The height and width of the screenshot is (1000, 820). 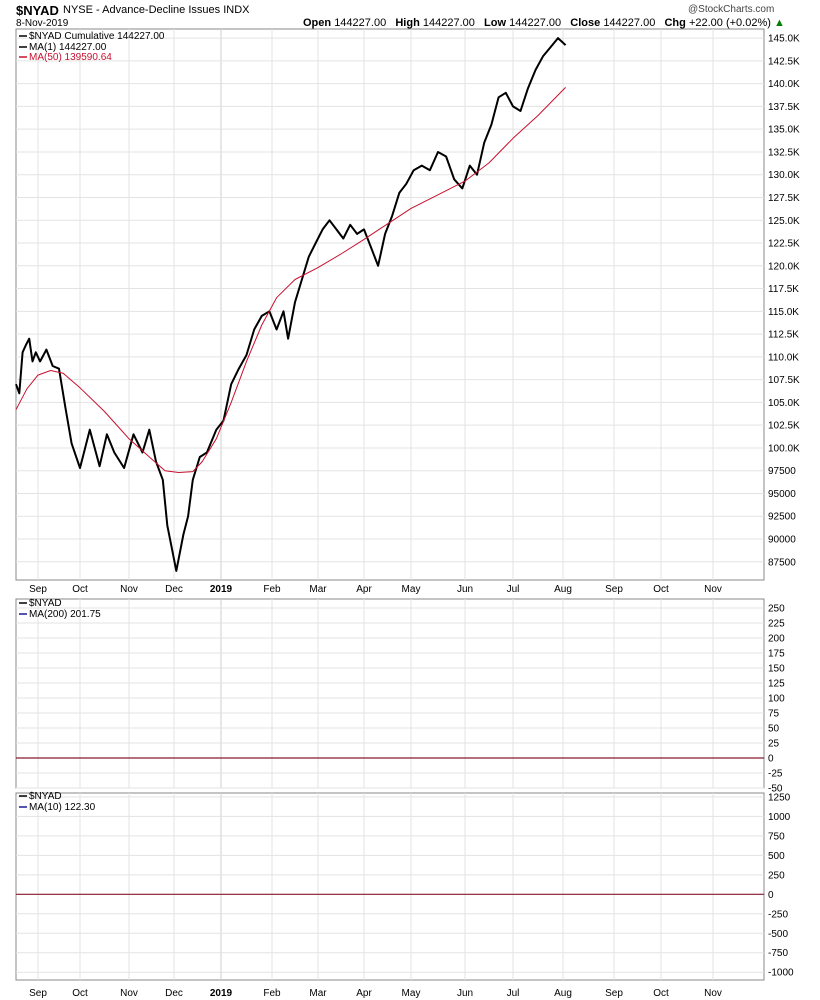 What do you see at coordinates (776, 654) in the screenshot?
I see `y-tick-label: 175` at bounding box center [776, 654].